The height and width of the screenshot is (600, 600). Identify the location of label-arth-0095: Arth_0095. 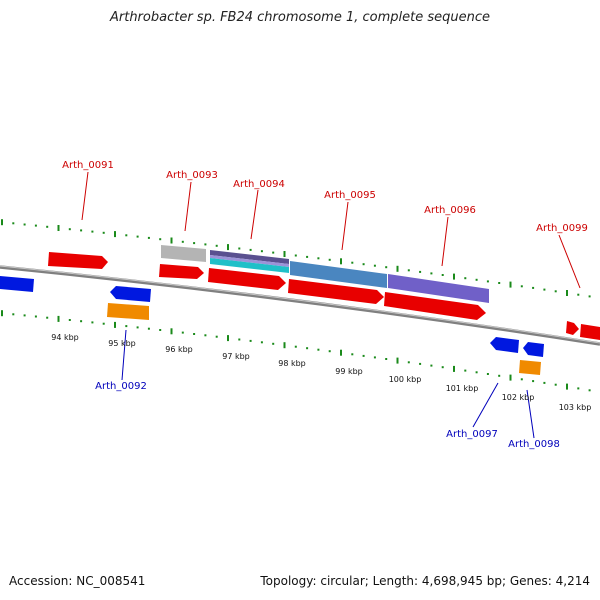
(350, 195).